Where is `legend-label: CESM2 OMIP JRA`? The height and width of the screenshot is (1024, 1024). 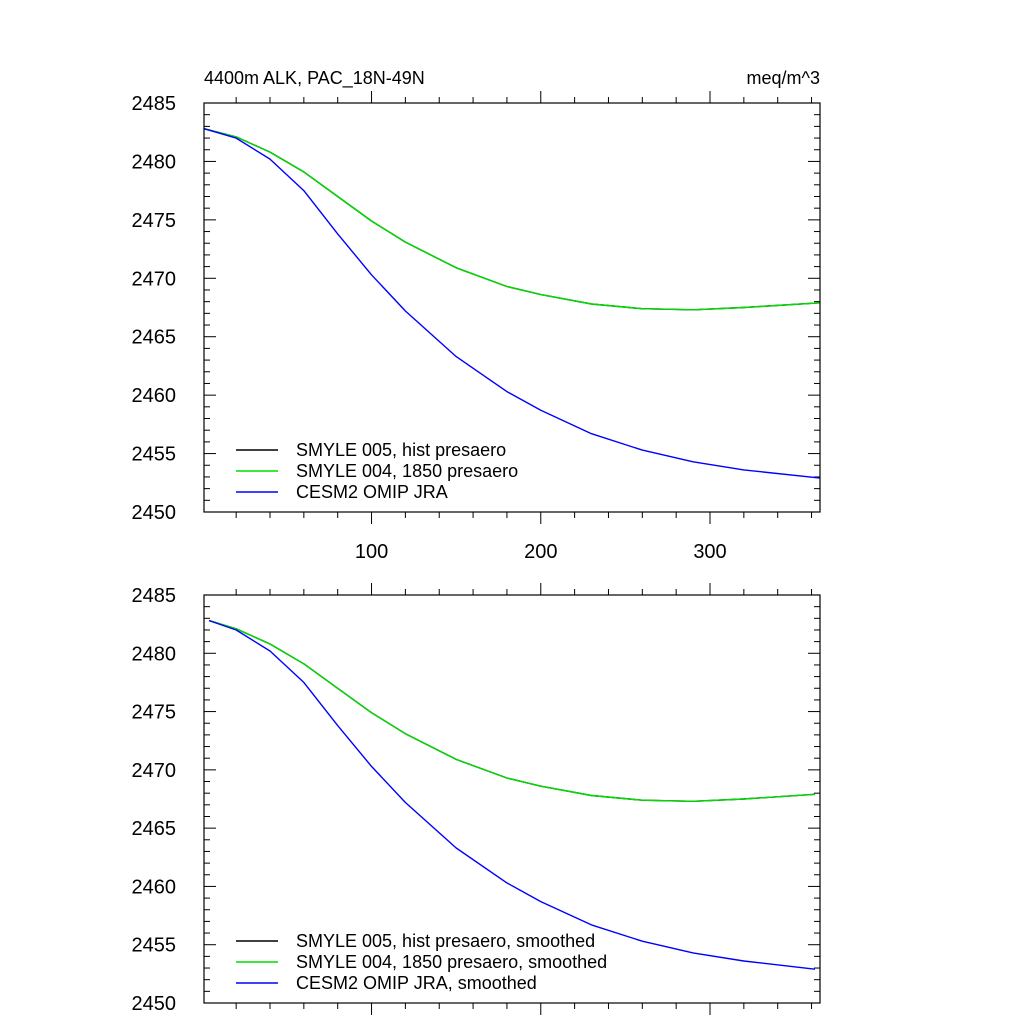
legend-label: CESM2 OMIP JRA is located at coordinates (372, 492).